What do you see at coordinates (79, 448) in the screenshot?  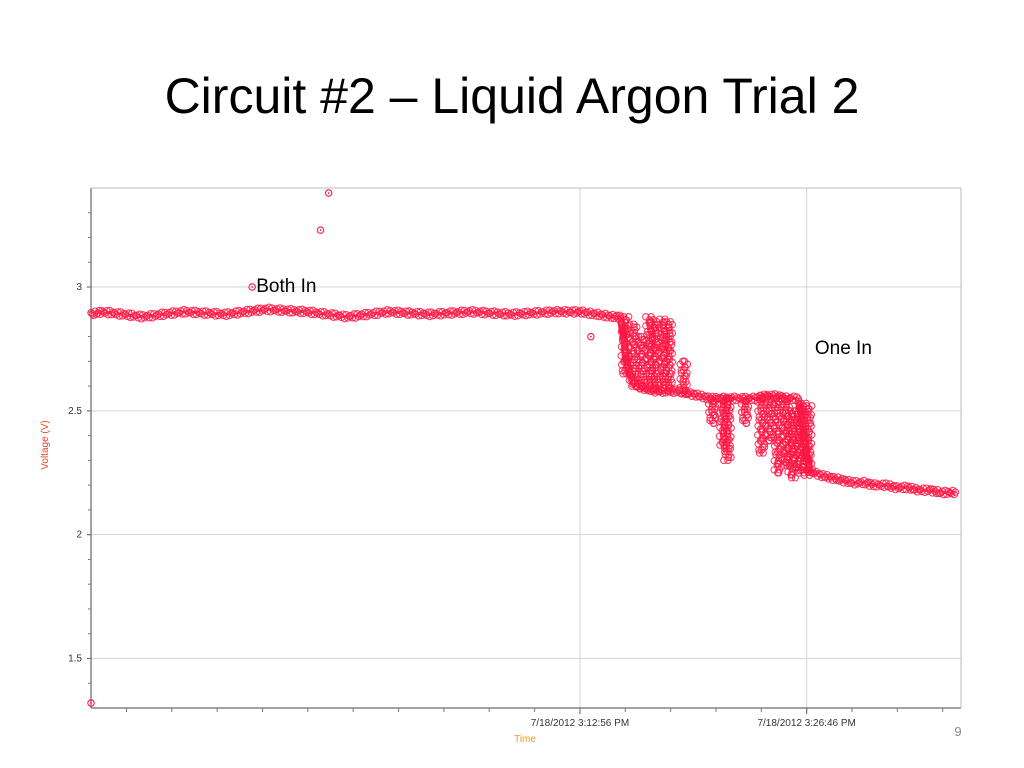 I see `y-axis-ticks: 1.5 2 2.5 3` at bounding box center [79, 448].